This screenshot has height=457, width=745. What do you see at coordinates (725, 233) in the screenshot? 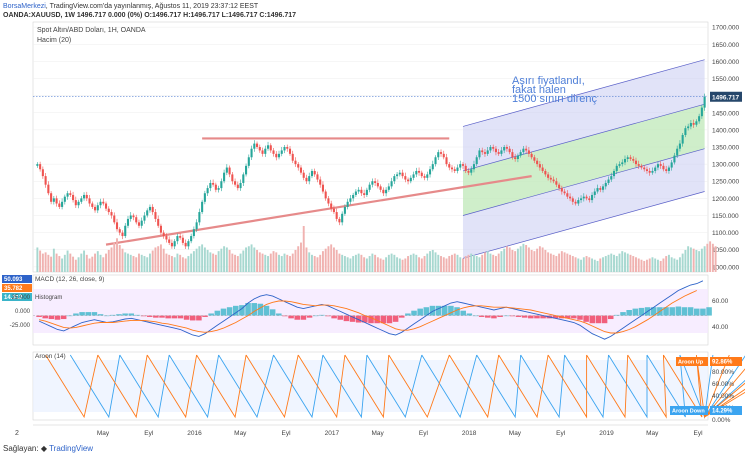
I see `price-tick-label: 1100.000` at bounding box center [725, 233].